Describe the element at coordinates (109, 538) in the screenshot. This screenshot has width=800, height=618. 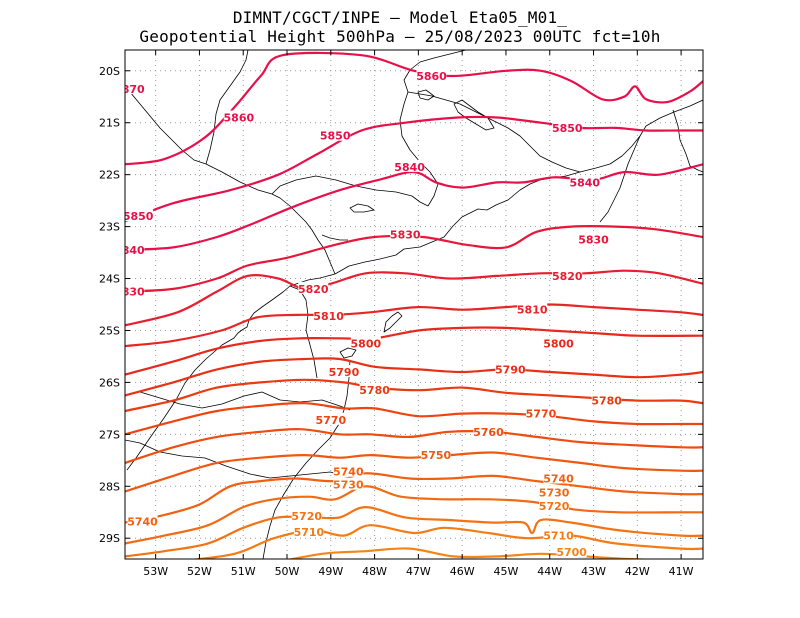
I see `lat-tick-label: 29S` at that location.